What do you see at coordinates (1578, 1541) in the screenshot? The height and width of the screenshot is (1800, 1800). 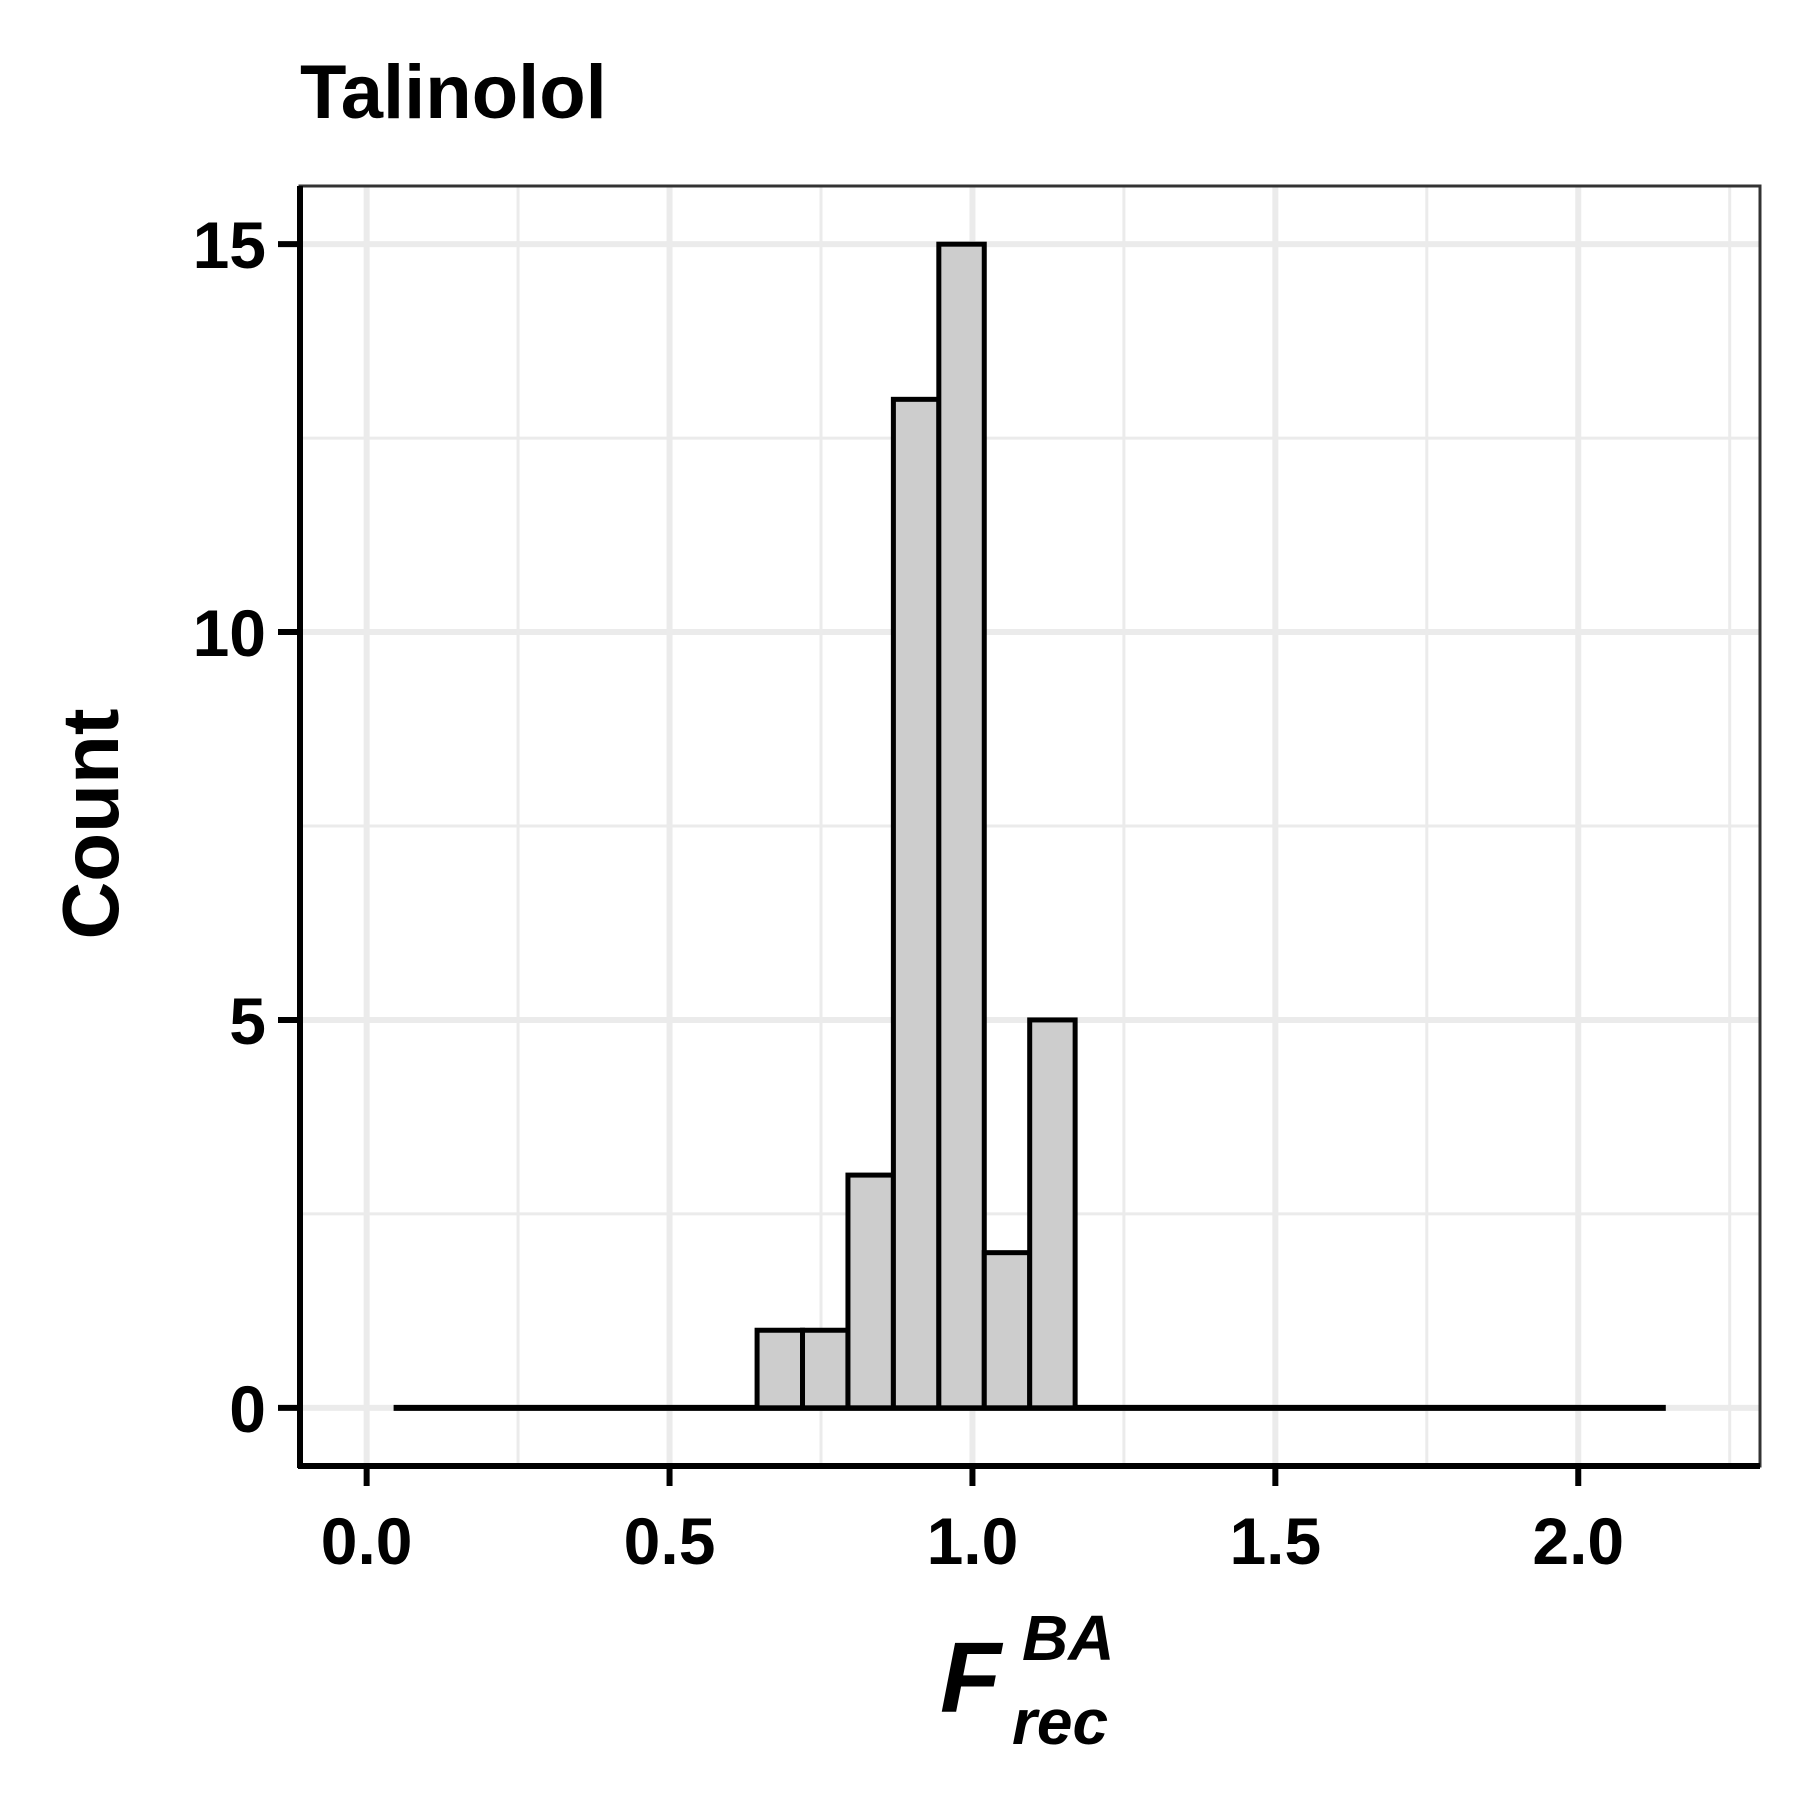 I see `x-tick-label: 2.0` at bounding box center [1578, 1541].